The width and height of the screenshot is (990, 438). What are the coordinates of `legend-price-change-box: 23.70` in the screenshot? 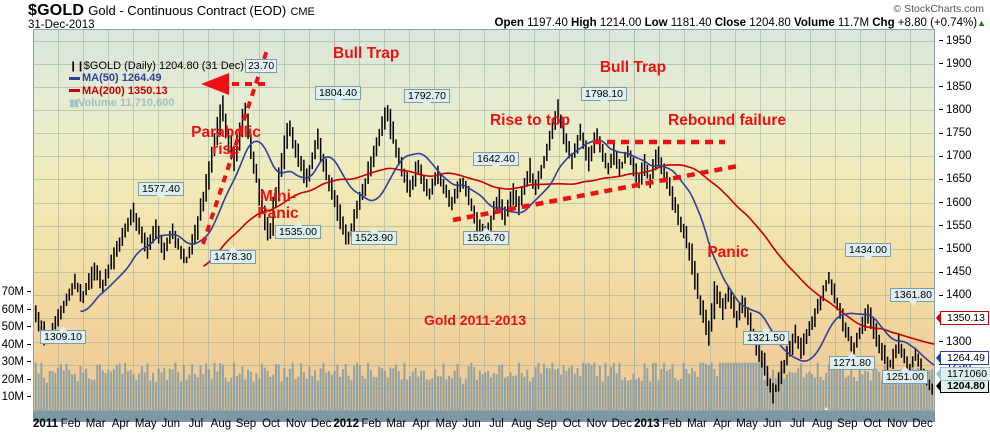 It's located at (261, 66).